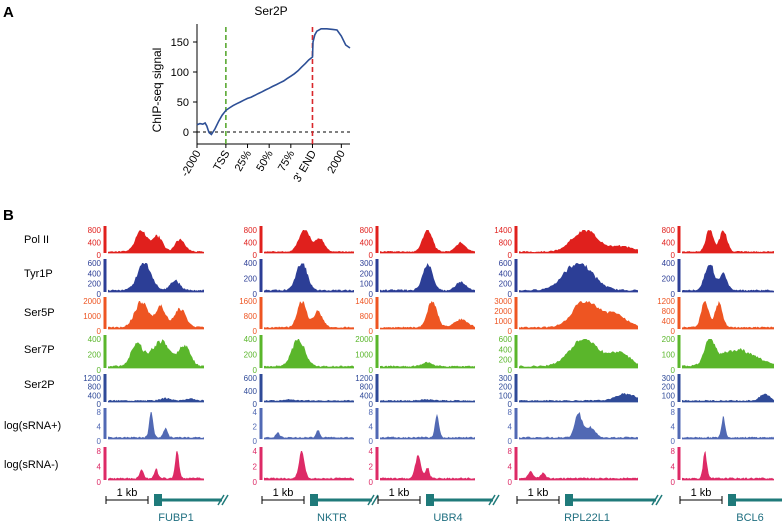 This screenshot has width=782, height=525. What do you see at coordinates (184, 88) in the screenshot?
I see `y-axis: 0 50 100 150` at bounding box center [184, 88].